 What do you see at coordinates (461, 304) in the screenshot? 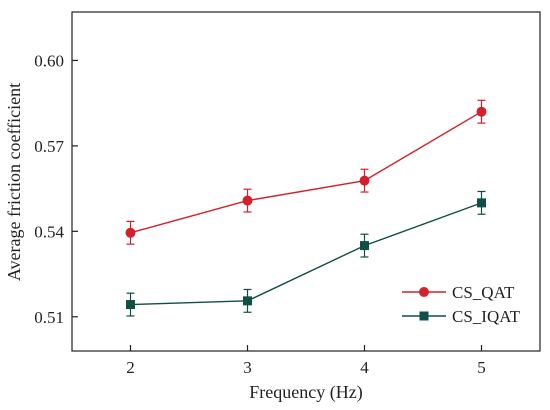
I see `legend: CS_QAT CS_IQAT` at bounding box center [461, 304].